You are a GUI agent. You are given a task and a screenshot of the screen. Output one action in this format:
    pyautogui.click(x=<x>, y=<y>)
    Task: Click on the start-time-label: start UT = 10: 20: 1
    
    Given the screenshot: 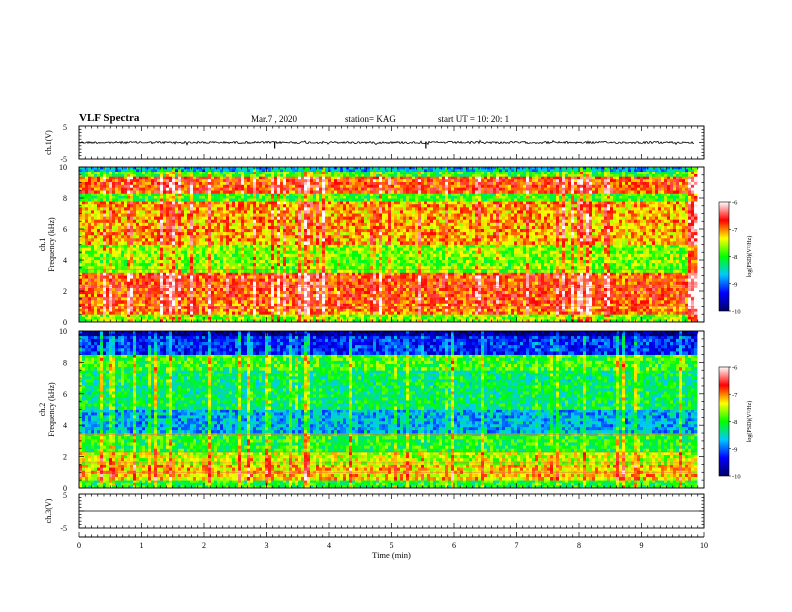 What is the action you would take?
    pyautogui.click(x=473, y=119)
    